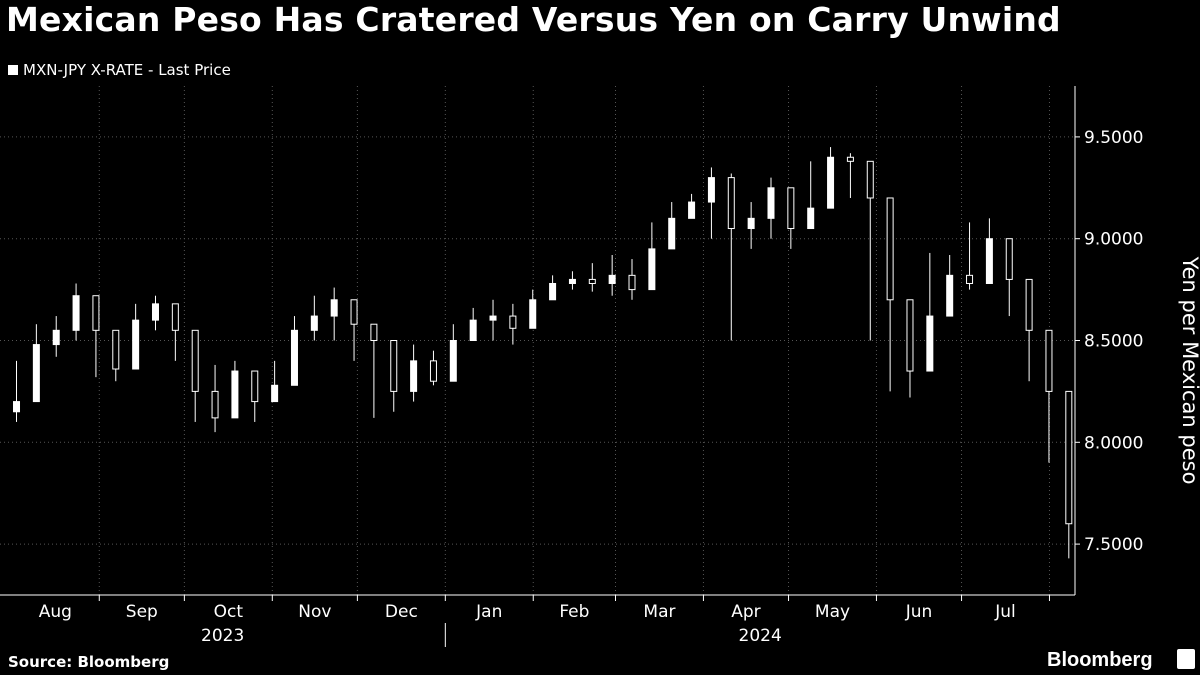 This screenshot has height=675, width=1200. I want to click on xtick-label: May, so click(832, 612).